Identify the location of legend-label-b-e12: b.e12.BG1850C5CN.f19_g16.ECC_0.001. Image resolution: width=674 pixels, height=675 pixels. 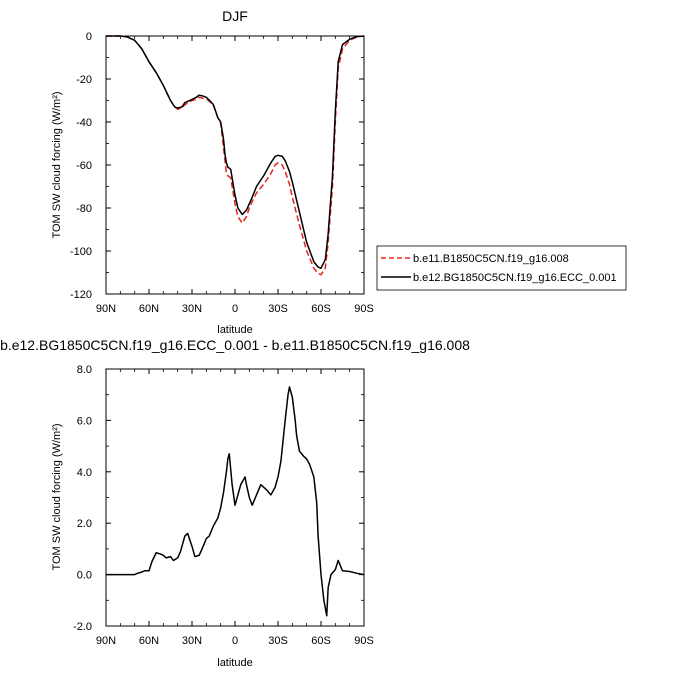
(515, 278).